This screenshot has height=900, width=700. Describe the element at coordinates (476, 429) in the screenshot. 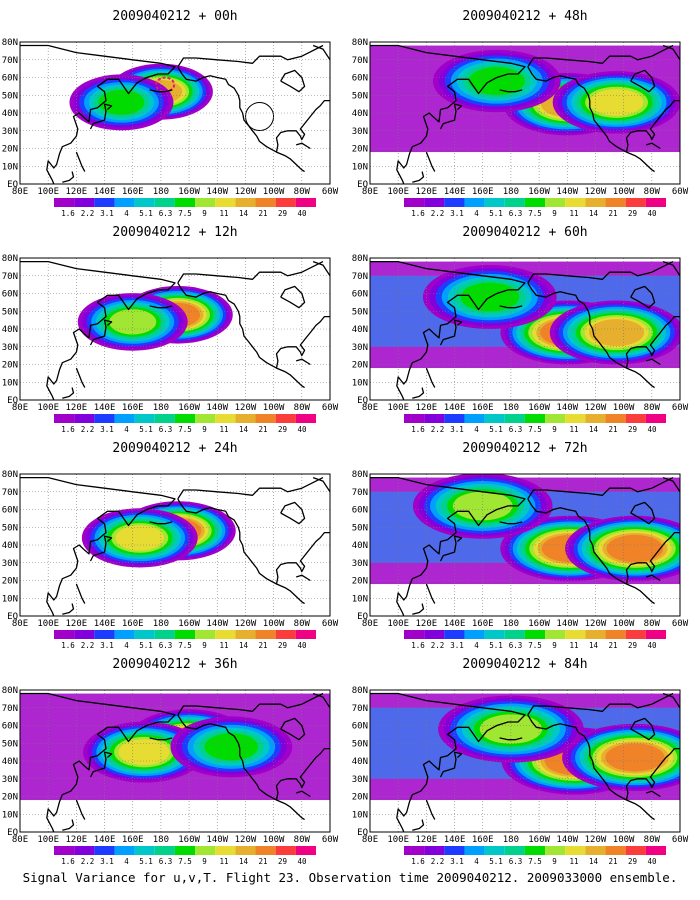

I see `colorbar-label: 4` at that location.